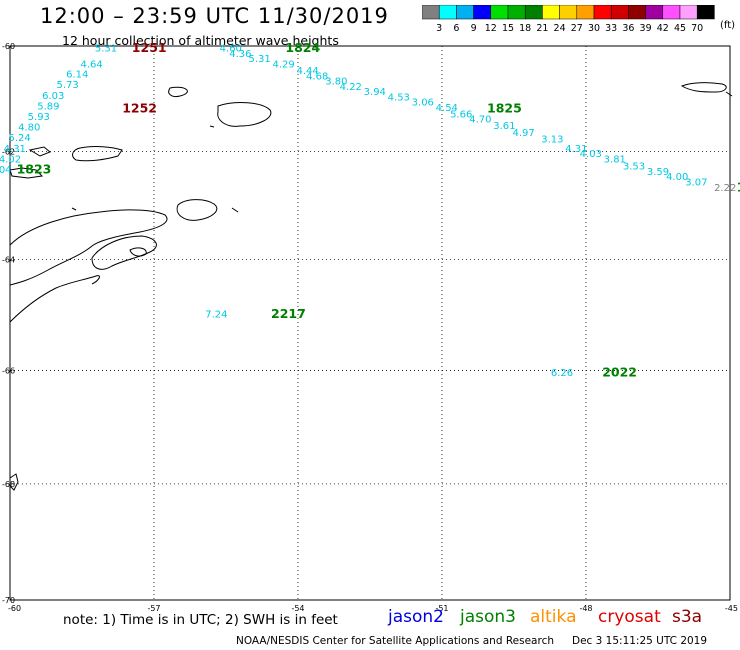  I want to click on legend-jason2: jason2, so click(416, 617).